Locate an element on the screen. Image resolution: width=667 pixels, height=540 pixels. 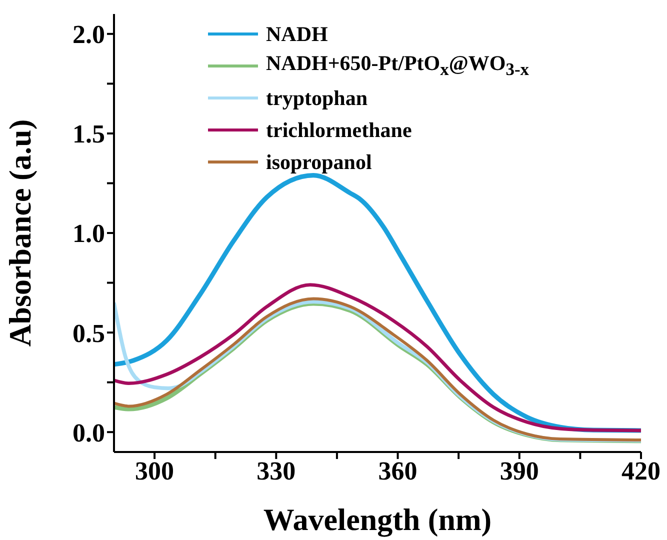
x-axis-title: Wavelength (nm) is located at coordinates (377, 519).